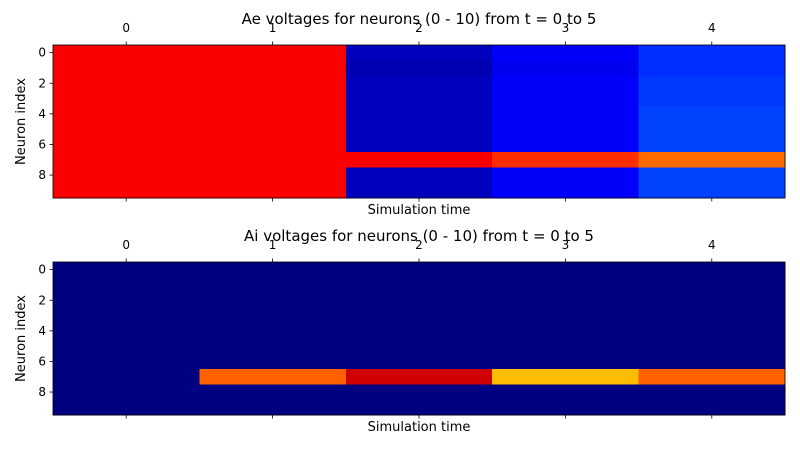  I want to click on y-tick-label: 4, so click(42, 114).